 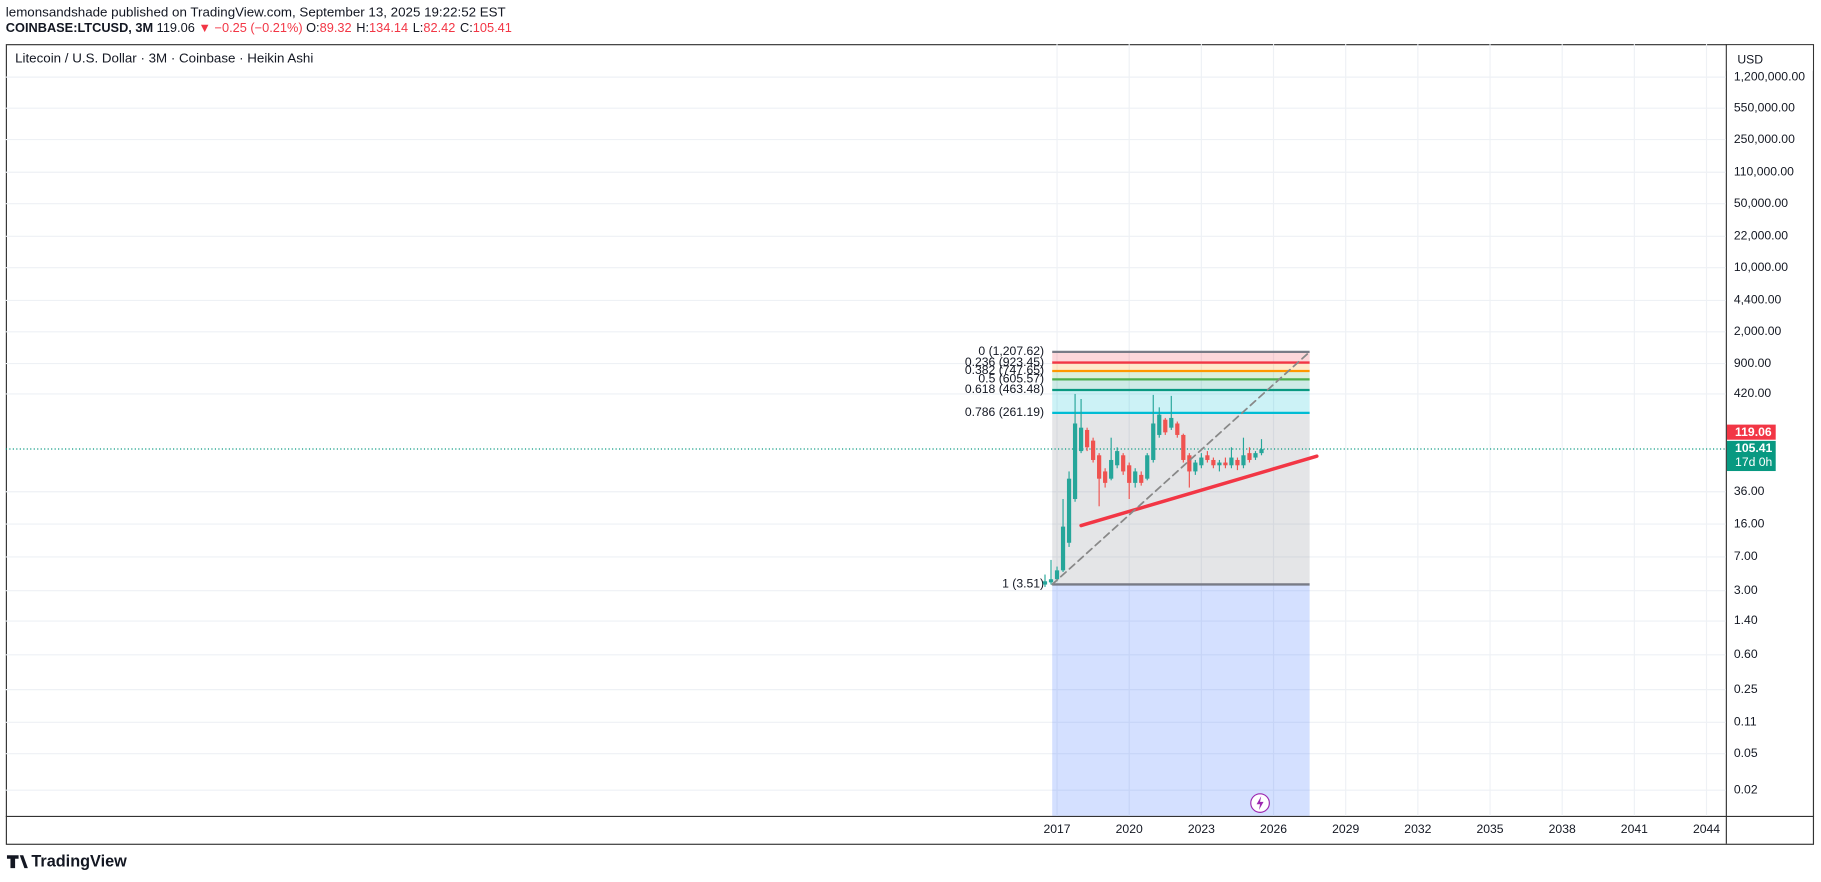 I want to click on y-tick-label: 1.40, so click(x=1746, y=620).